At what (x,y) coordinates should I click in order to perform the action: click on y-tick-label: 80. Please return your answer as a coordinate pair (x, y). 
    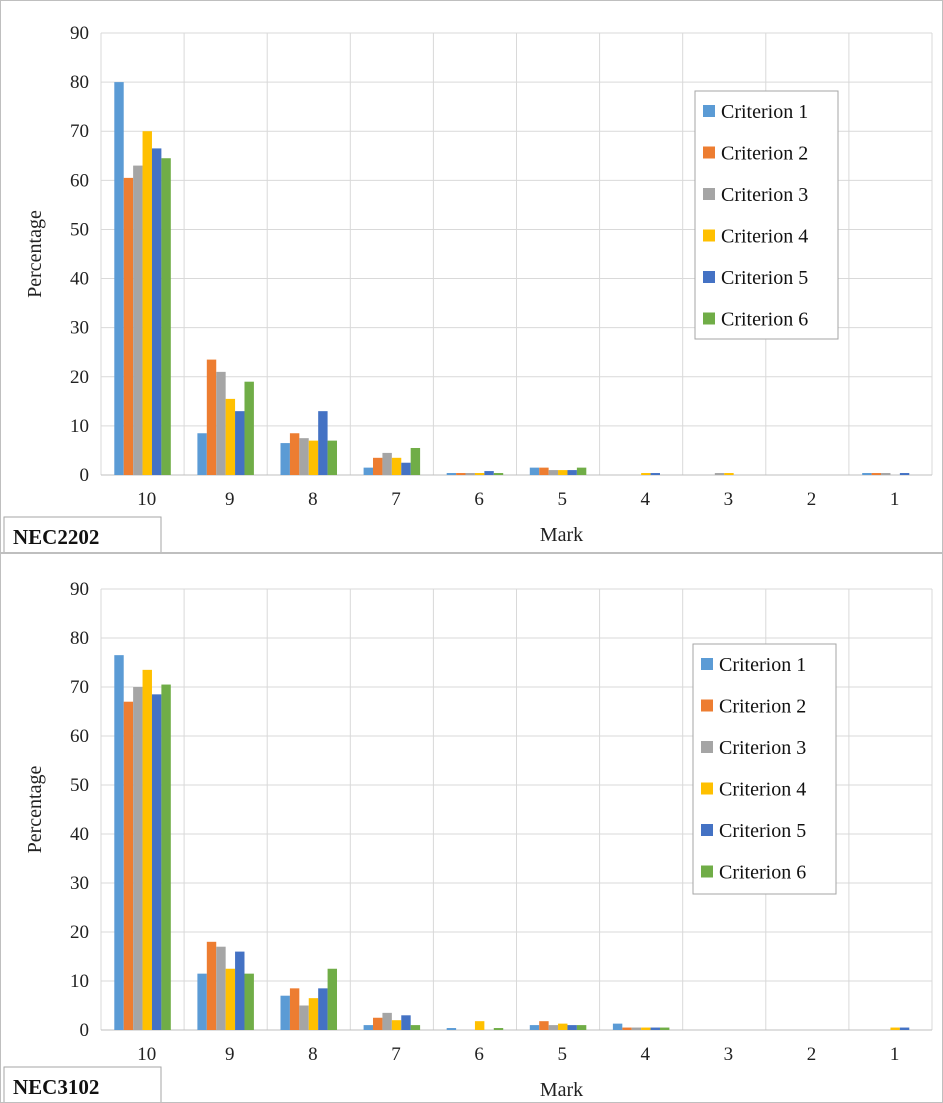
    Looking at the image, I should click on (79, 82).